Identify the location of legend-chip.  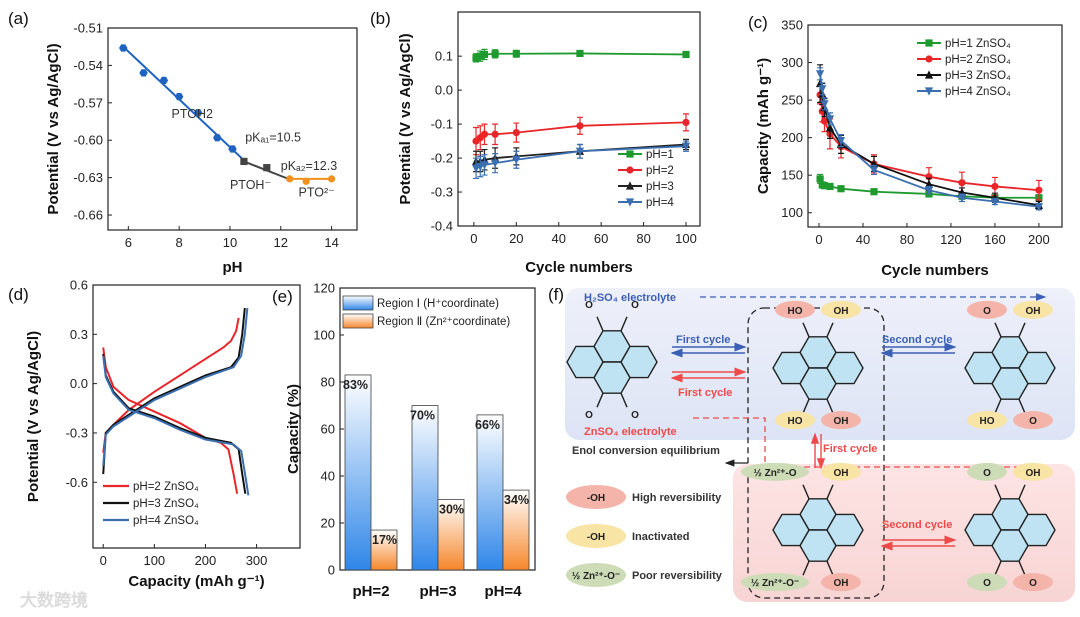
(596, 497).